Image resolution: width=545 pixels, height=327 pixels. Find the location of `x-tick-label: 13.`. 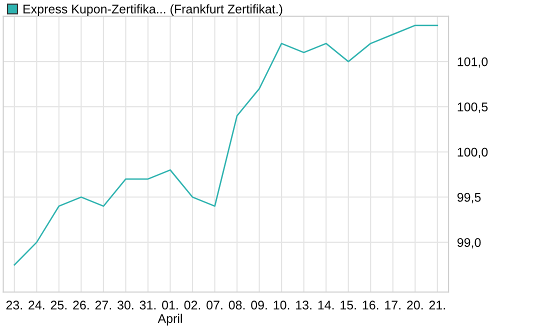

x-tick-label: 13. is located at coordinates (304, 305).